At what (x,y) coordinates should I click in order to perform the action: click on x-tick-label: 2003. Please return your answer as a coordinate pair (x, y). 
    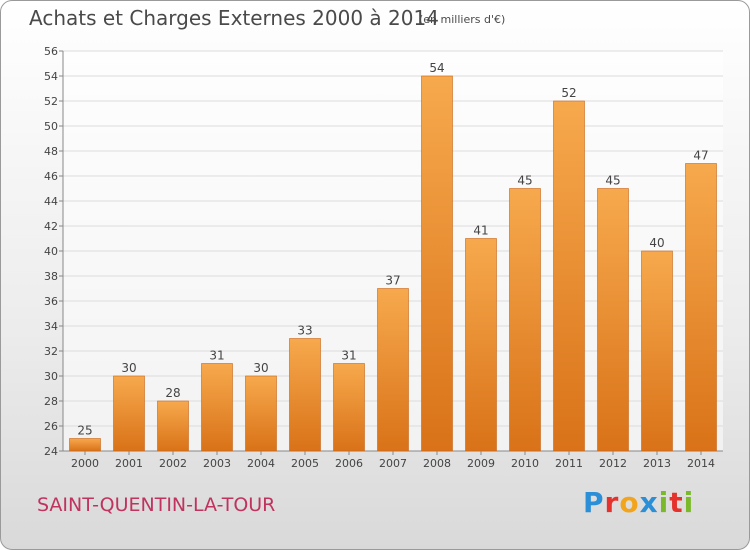
    Looking at the image, I should click on (217, 463).